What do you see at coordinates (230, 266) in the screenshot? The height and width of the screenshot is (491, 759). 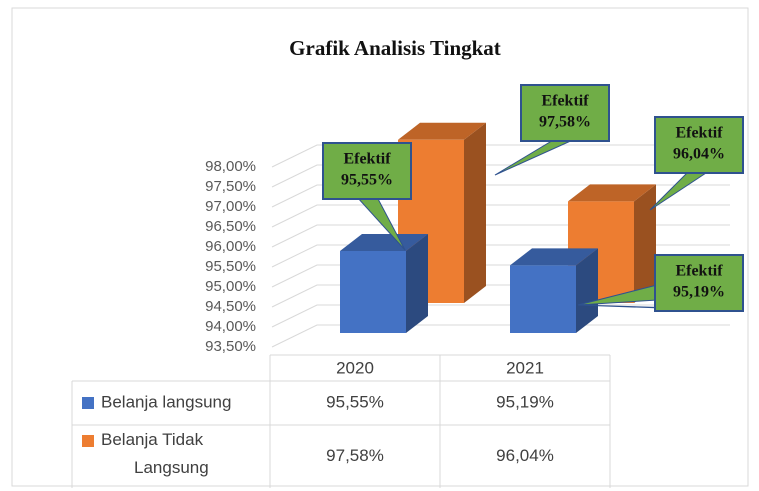 I see `y-tick-label: 95,50%` at bounding box center [230, 266].